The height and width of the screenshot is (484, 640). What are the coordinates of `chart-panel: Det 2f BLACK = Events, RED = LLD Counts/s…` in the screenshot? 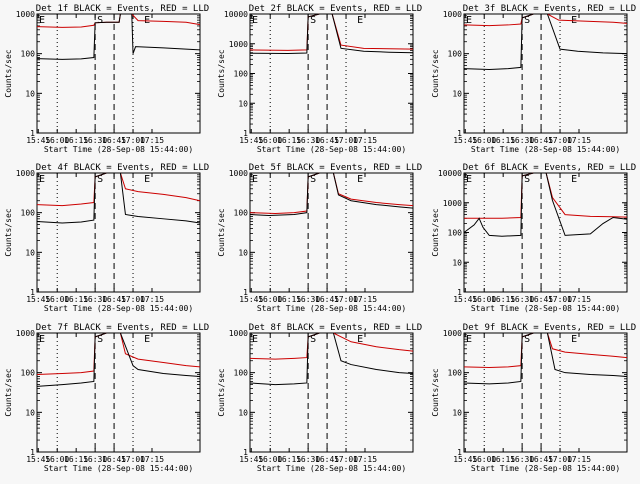 It's located at (319, 79).